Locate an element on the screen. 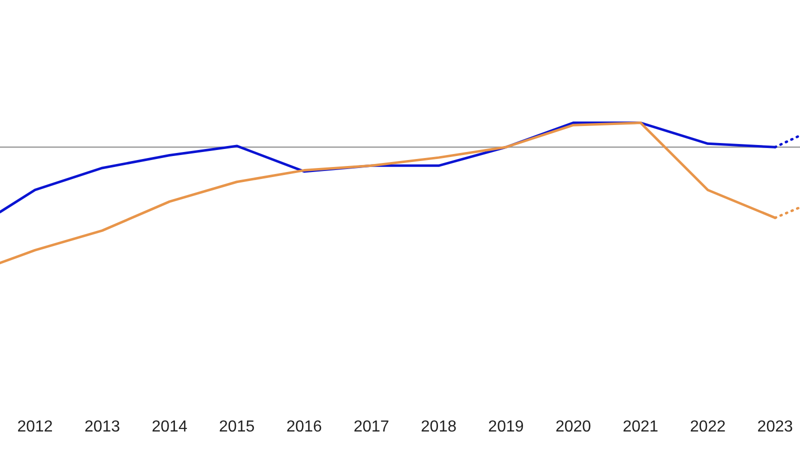 Image resolution: width=800 pixels, height=450 pixels. x-tick-label: 2021 is located at coordinates (640, 427).